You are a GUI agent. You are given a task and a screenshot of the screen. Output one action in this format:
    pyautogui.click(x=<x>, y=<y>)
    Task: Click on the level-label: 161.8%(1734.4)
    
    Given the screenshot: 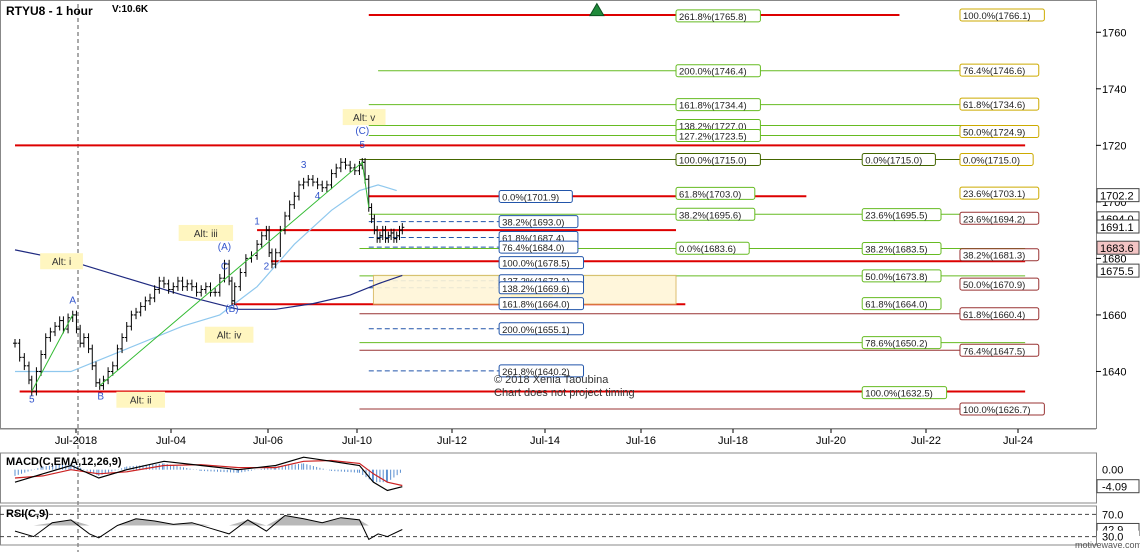 What is the action you would take?
    pyautogui.click(x=713, y=106)
    